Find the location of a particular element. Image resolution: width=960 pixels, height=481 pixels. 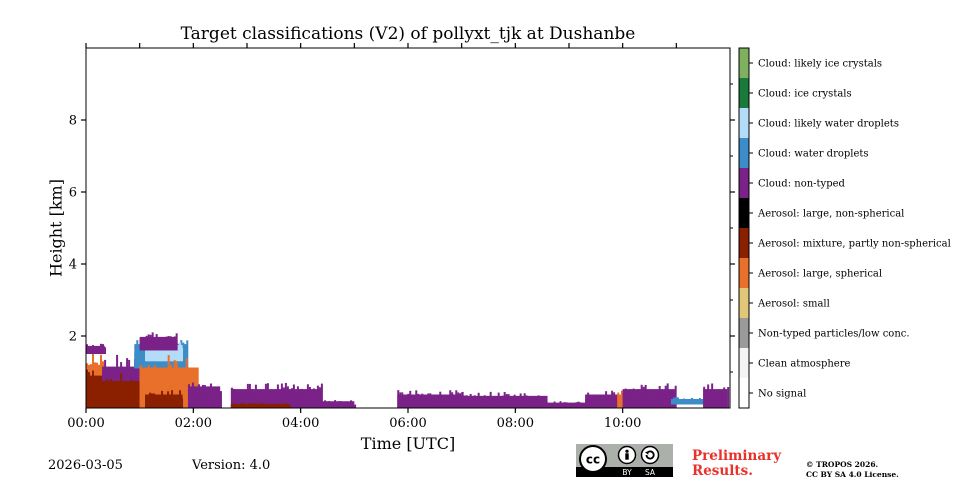

copyright-note: © TROPOS 2026. CC BY SA 4.0 License. is located at coordinates (852, 470).